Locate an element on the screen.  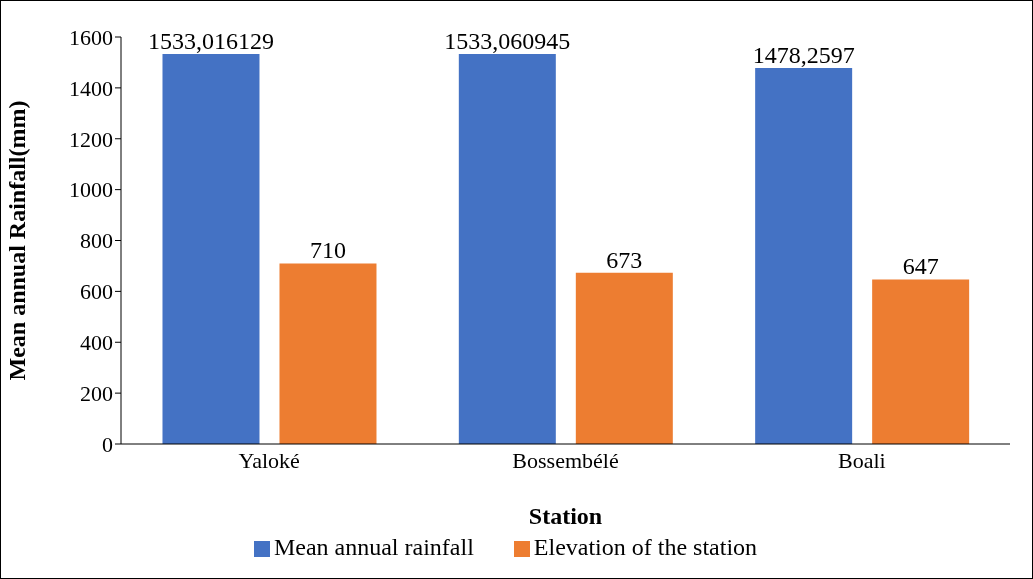
data-label: 673 is located at coordinates (624, 259).